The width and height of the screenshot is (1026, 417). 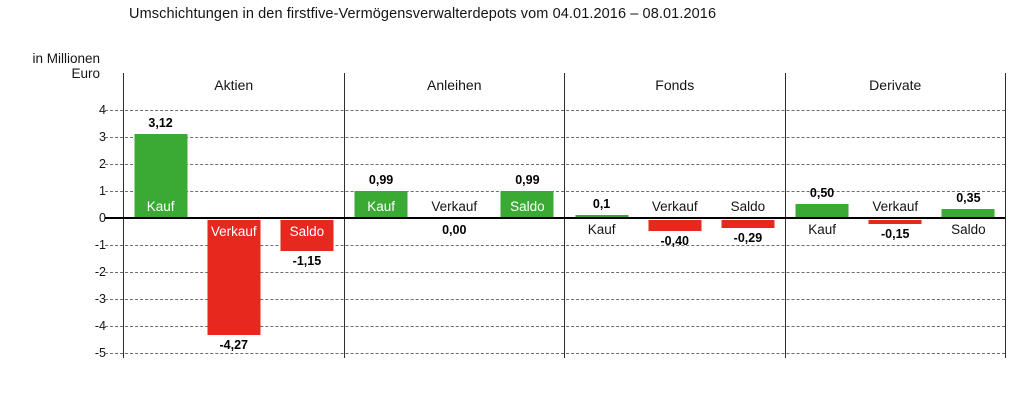 I want to click on bar-value-label: 0,1, so click(x=601, y=204).